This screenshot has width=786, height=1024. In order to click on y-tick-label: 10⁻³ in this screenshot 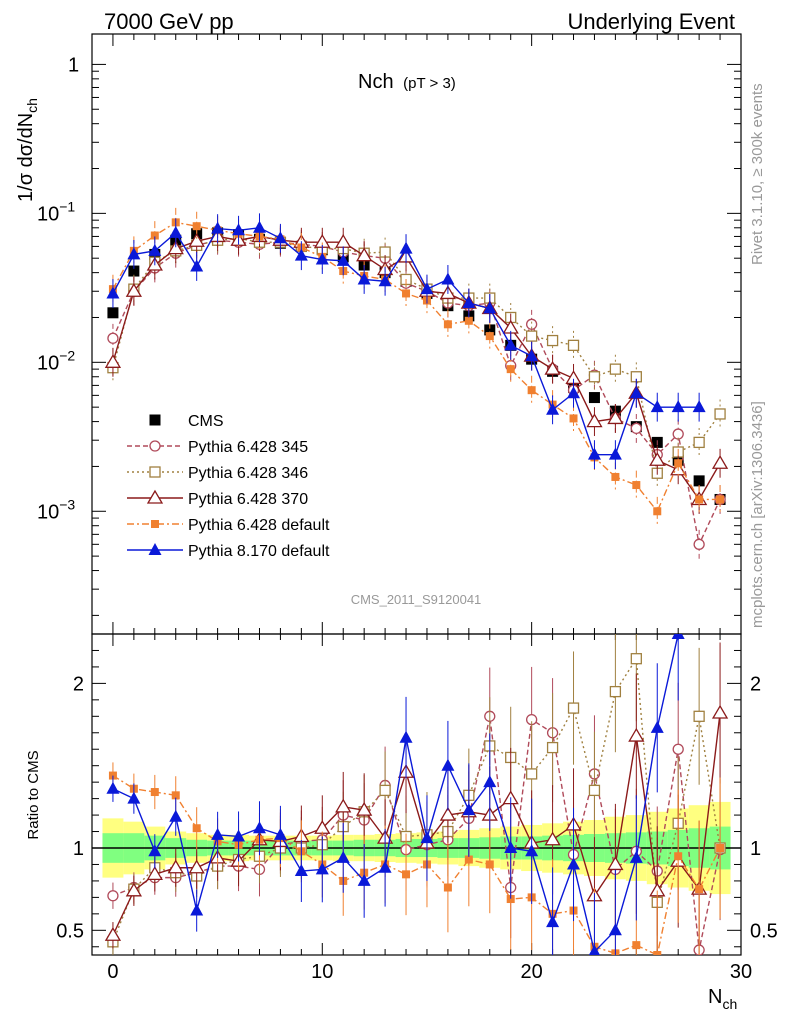, I will do `click(56, 509)`.